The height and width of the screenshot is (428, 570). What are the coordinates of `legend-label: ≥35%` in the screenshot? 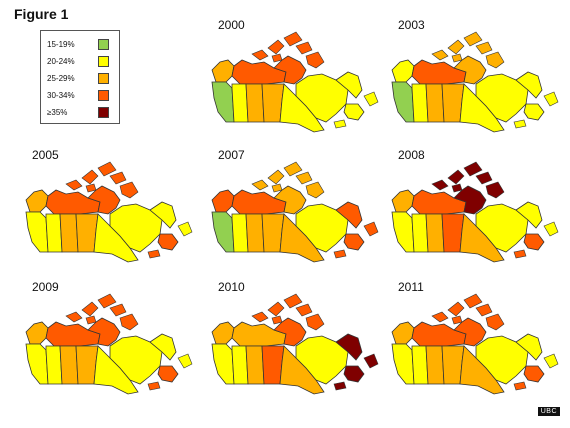 It's located at (57, 112).